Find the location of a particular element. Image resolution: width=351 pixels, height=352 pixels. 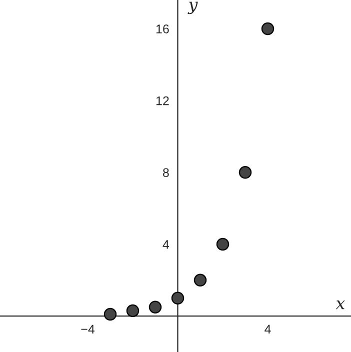

y-tick-label: 16 is located at coordinates (162, 29).